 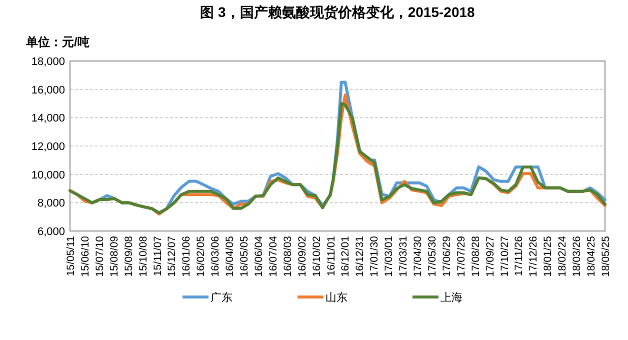 I want to click on x-tick-label: 17/03/31, so click(x=404, y=256).